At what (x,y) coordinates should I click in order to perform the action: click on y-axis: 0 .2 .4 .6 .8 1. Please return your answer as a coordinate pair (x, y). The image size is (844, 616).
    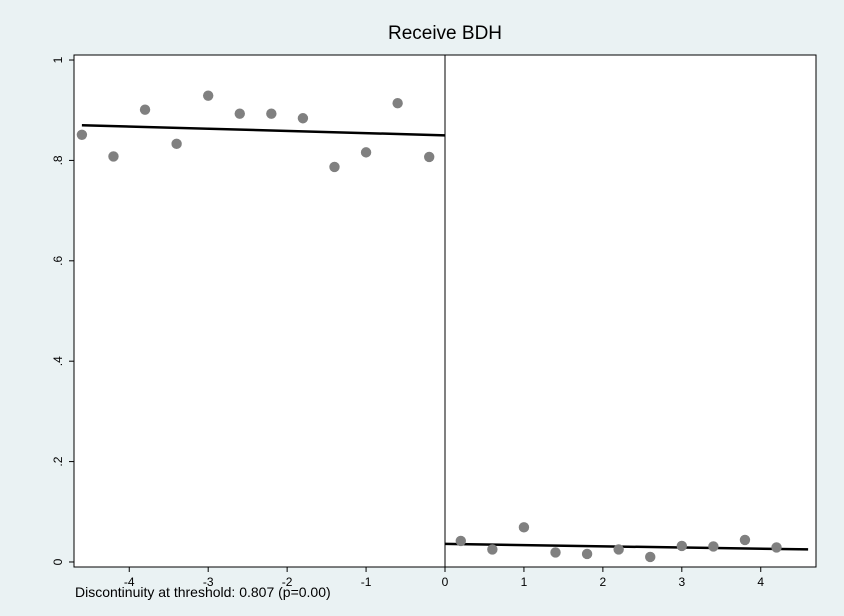
    Looking at the image, I should click on (62, 310).